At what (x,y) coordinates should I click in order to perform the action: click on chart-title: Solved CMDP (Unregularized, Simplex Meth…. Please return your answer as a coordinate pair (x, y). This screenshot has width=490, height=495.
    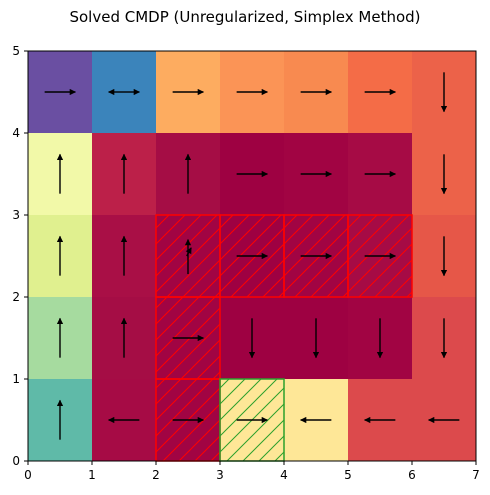
    Looking at the image, I should click on (245, 17).